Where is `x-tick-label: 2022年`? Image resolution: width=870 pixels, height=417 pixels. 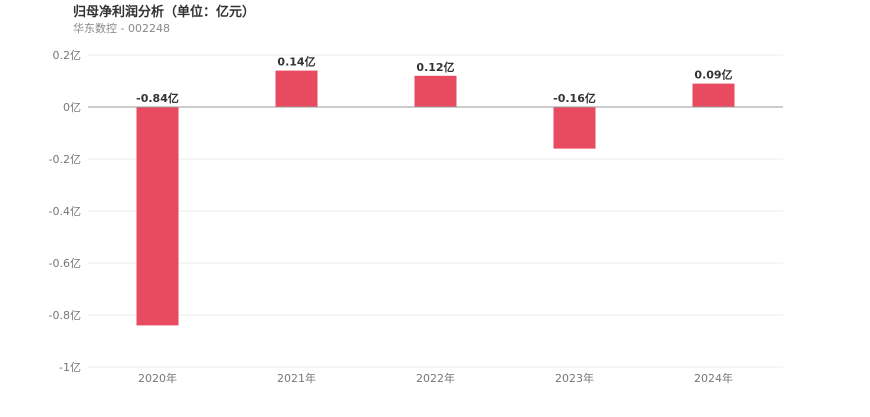
x-tick-label: 2022年 is located at coordinates (435, 378).